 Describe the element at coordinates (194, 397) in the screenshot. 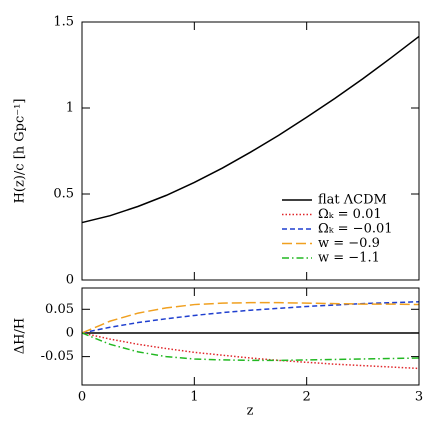

I see `x-tick-label: 1` at that location.